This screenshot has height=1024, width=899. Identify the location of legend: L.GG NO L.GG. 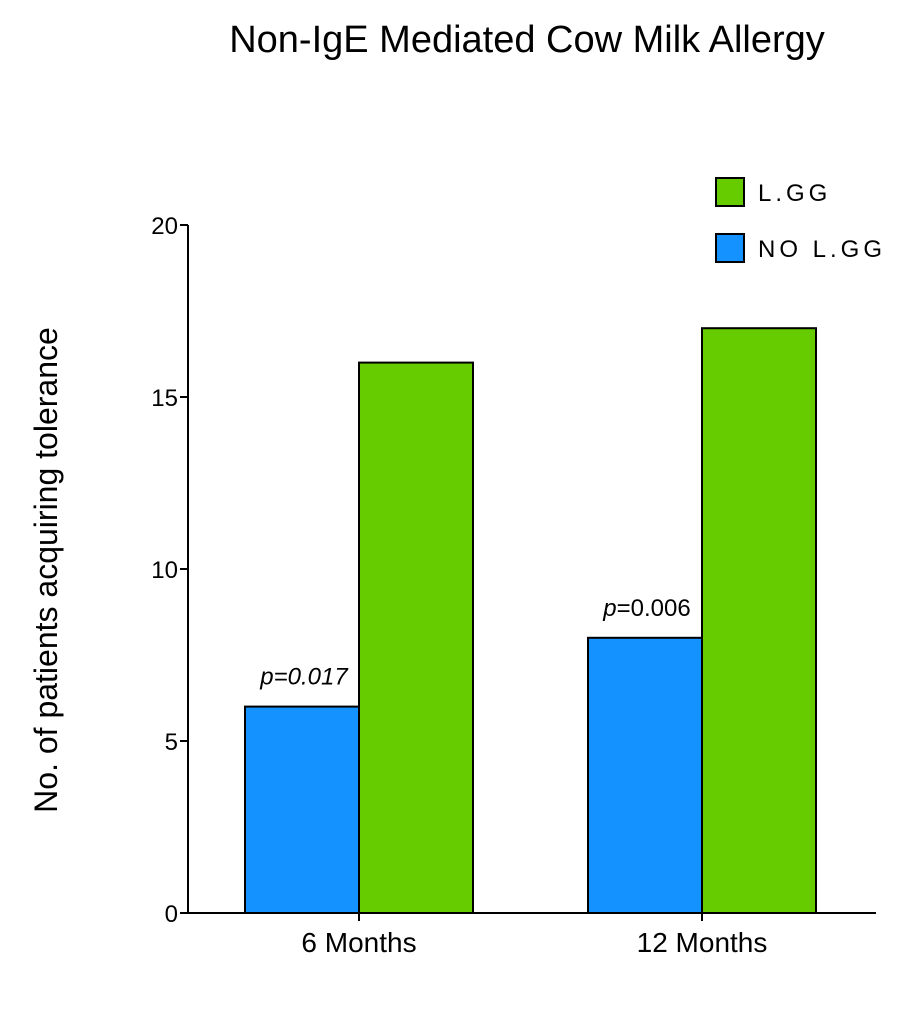
(800, 220).